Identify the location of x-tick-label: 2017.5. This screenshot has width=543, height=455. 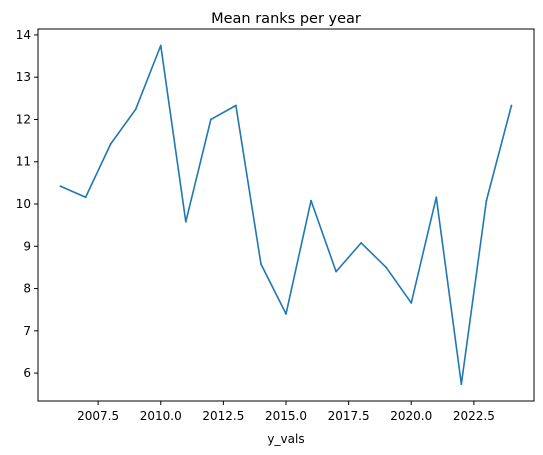
(349, 416).